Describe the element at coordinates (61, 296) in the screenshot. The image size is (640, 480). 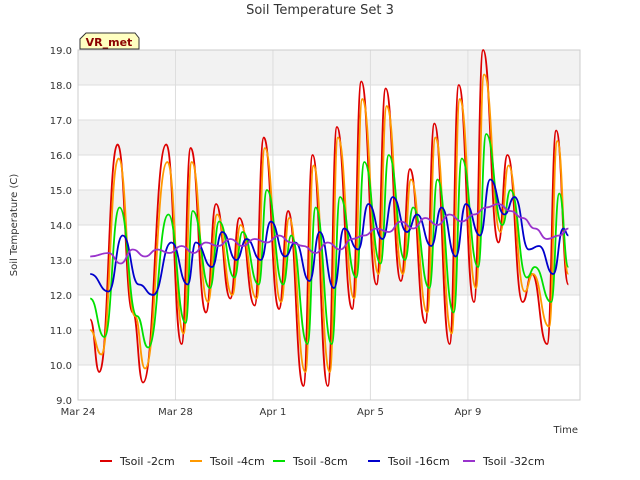
I see `y-tick-label: 12.0` at that location.